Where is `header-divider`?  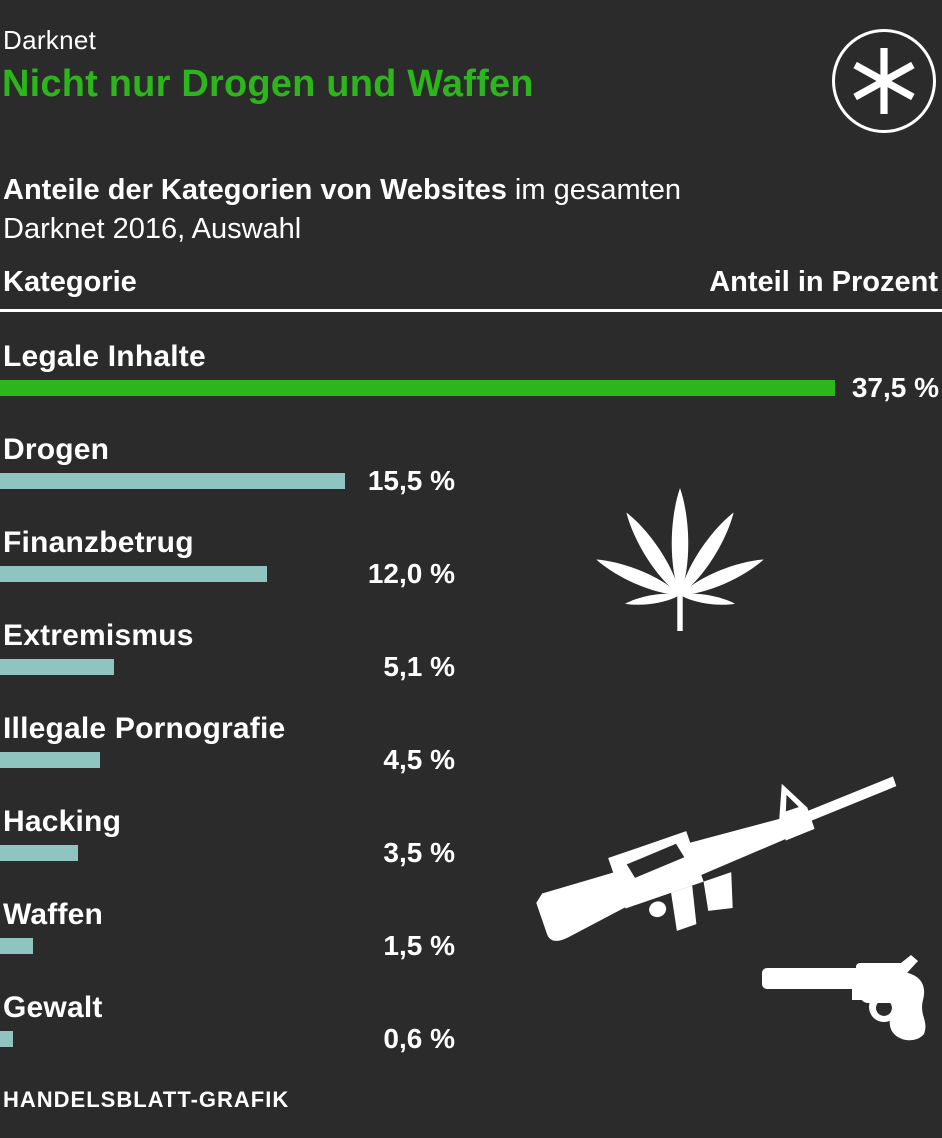
header-divider is located at coordinates (471, 310).